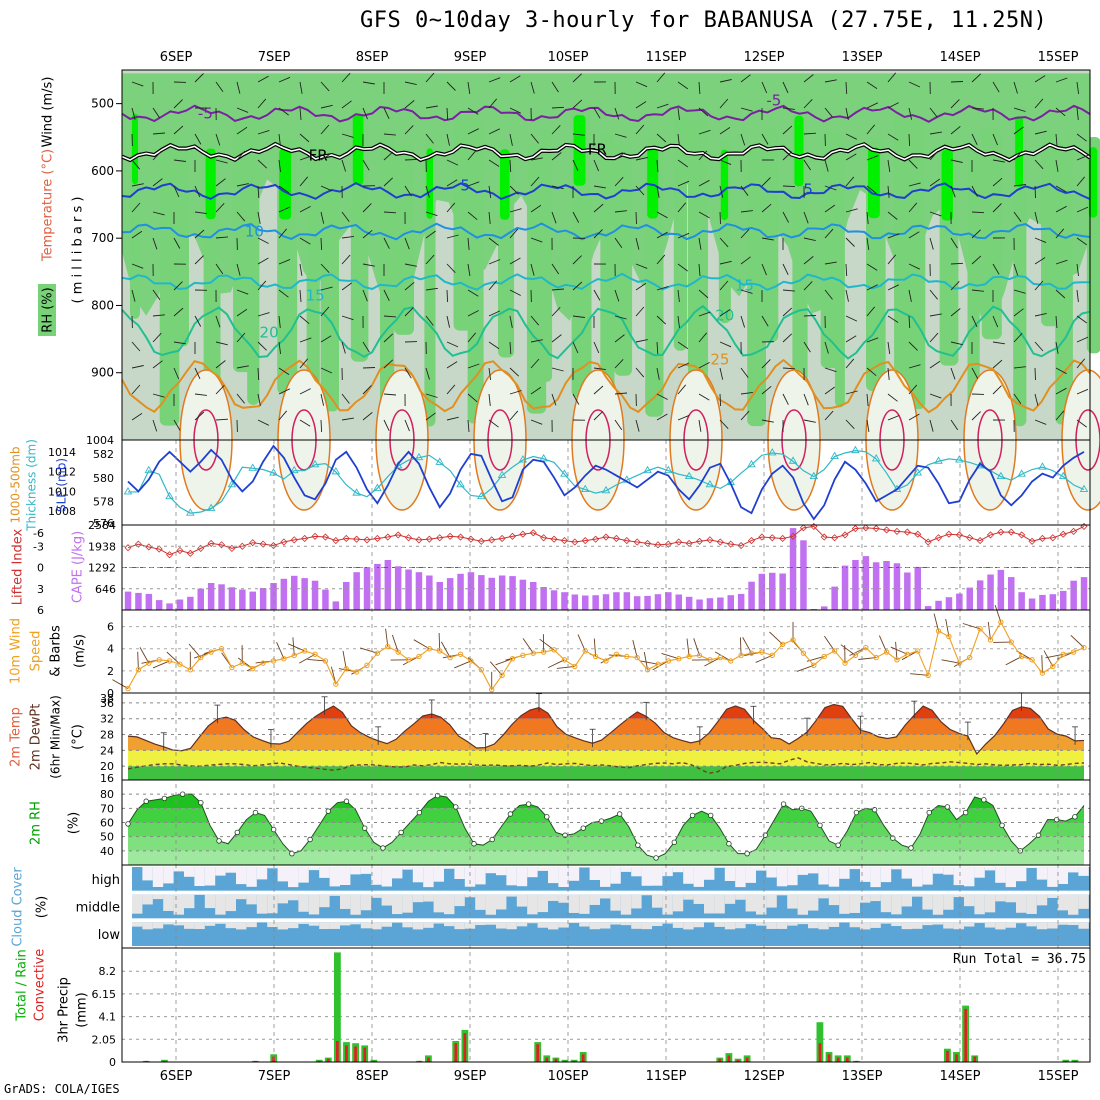  What do you see at coordinates (1058, 1076) in the screenshot?
I see `date-label-bottom: 15SEP` at bounding box center [1058, 1076].